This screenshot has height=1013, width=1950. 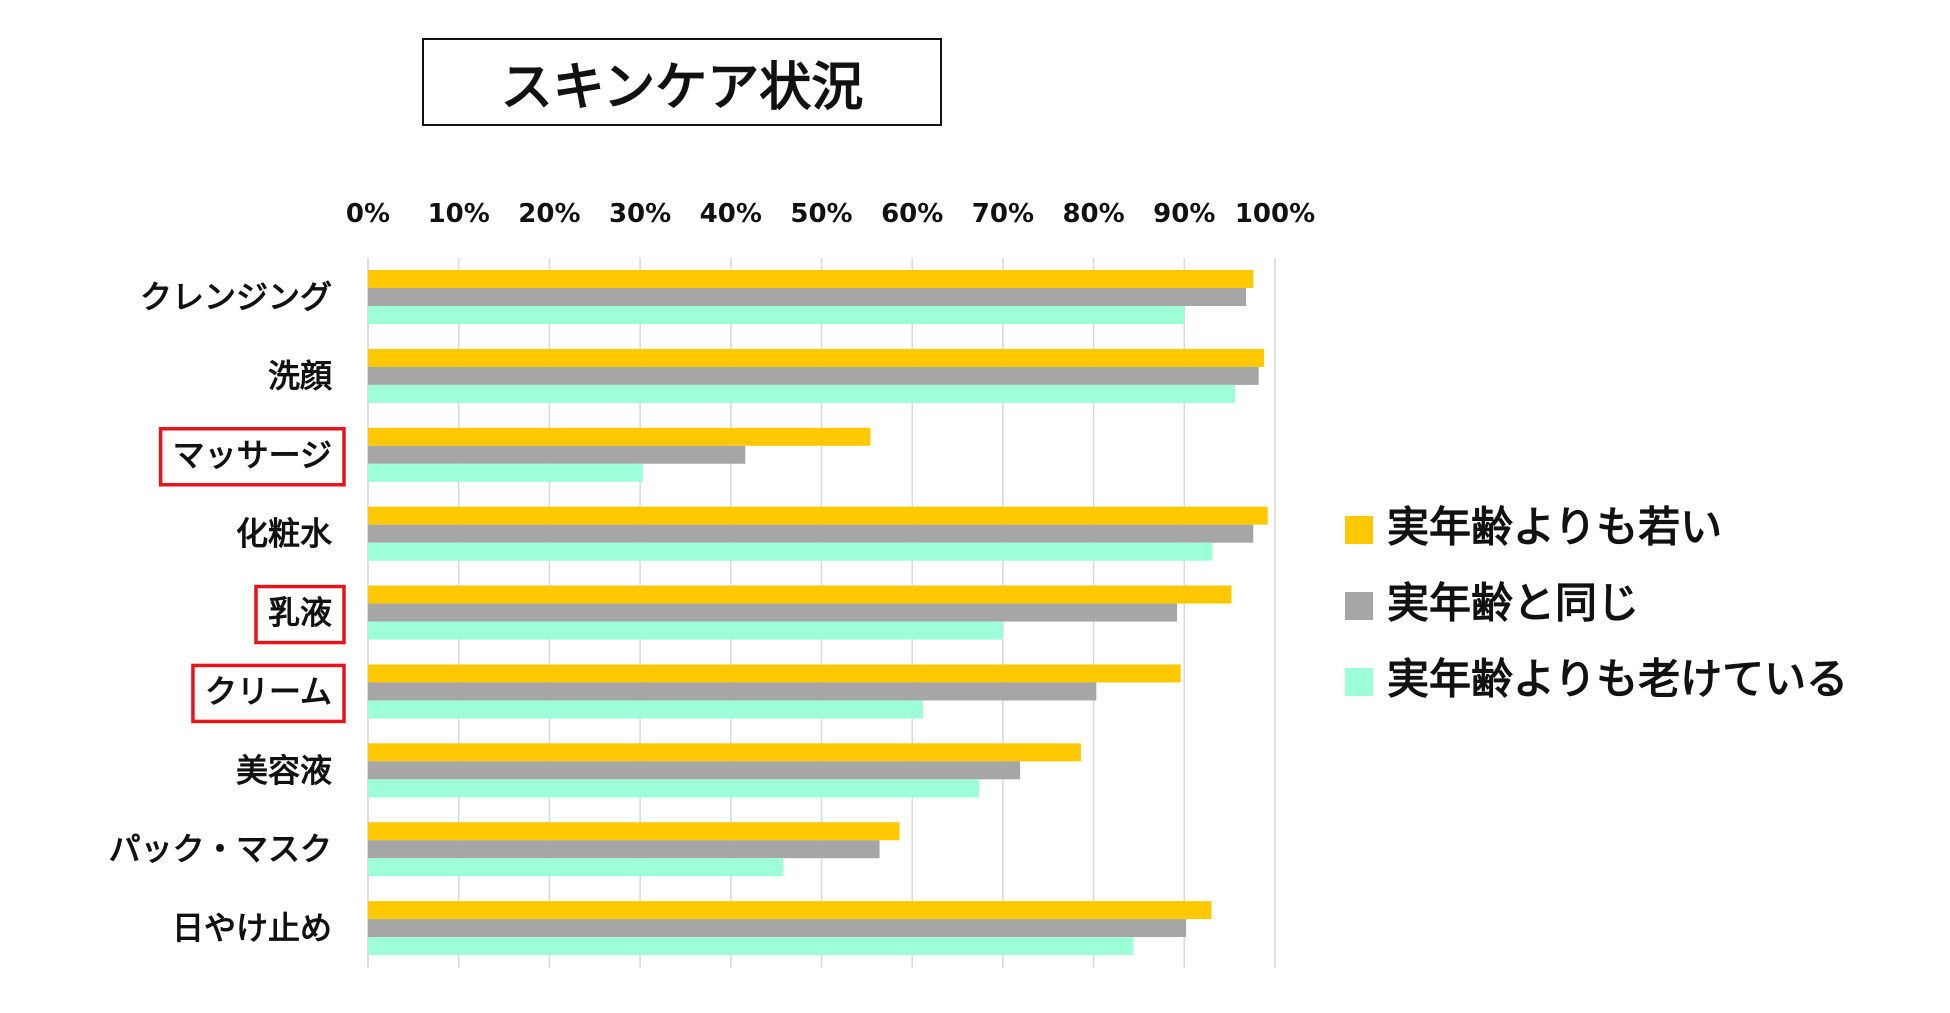 What do you see at coordinates (1003, 214) in the screenshot?
I see `x-tick-label: 70%` at bounding box center [1003, 214].